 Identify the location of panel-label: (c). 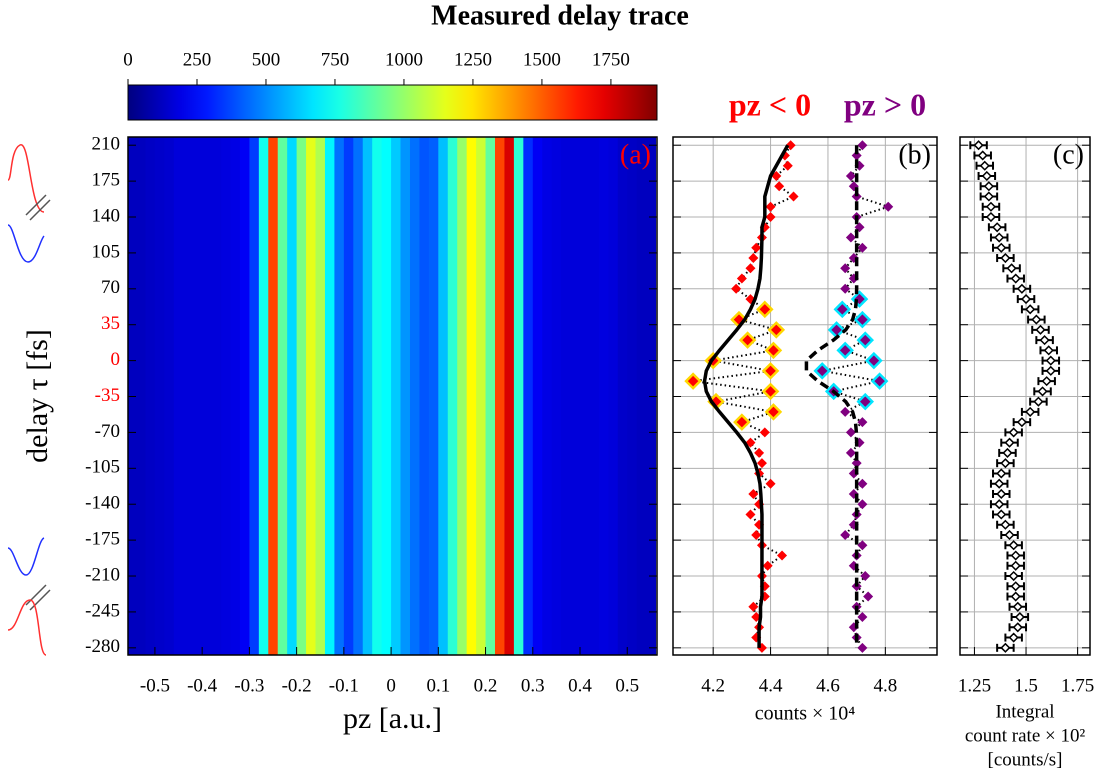
(1068, 154).